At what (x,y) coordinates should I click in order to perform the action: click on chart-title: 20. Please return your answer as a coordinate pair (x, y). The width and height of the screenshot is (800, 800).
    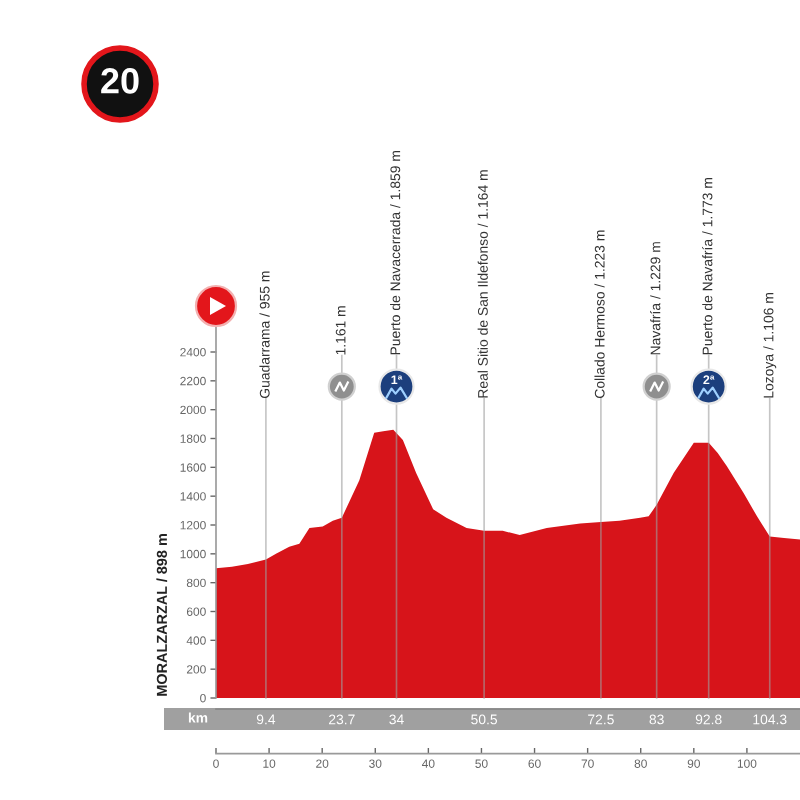
    Looking at the image, I should click on (120, 81).